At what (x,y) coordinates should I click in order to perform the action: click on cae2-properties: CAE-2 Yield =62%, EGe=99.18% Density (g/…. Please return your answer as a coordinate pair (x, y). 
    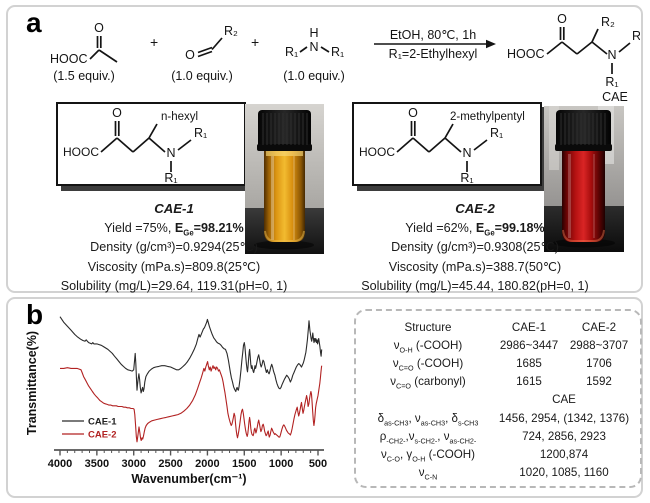
    Looking at the image, I should click on (475, 248).